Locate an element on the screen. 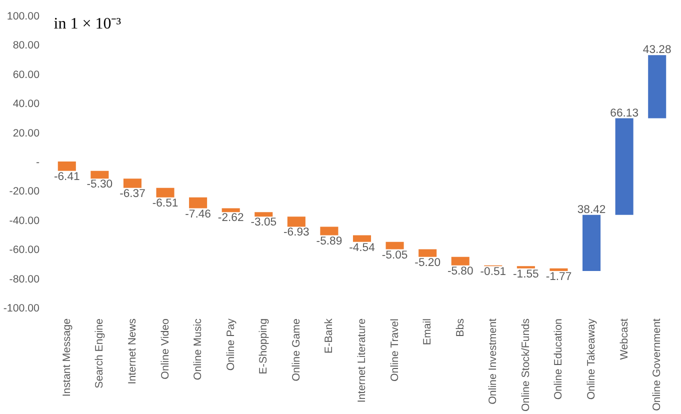 This screenshot has height=414, width=681. data-label: -0.51 is located at coordinates (493, 272).